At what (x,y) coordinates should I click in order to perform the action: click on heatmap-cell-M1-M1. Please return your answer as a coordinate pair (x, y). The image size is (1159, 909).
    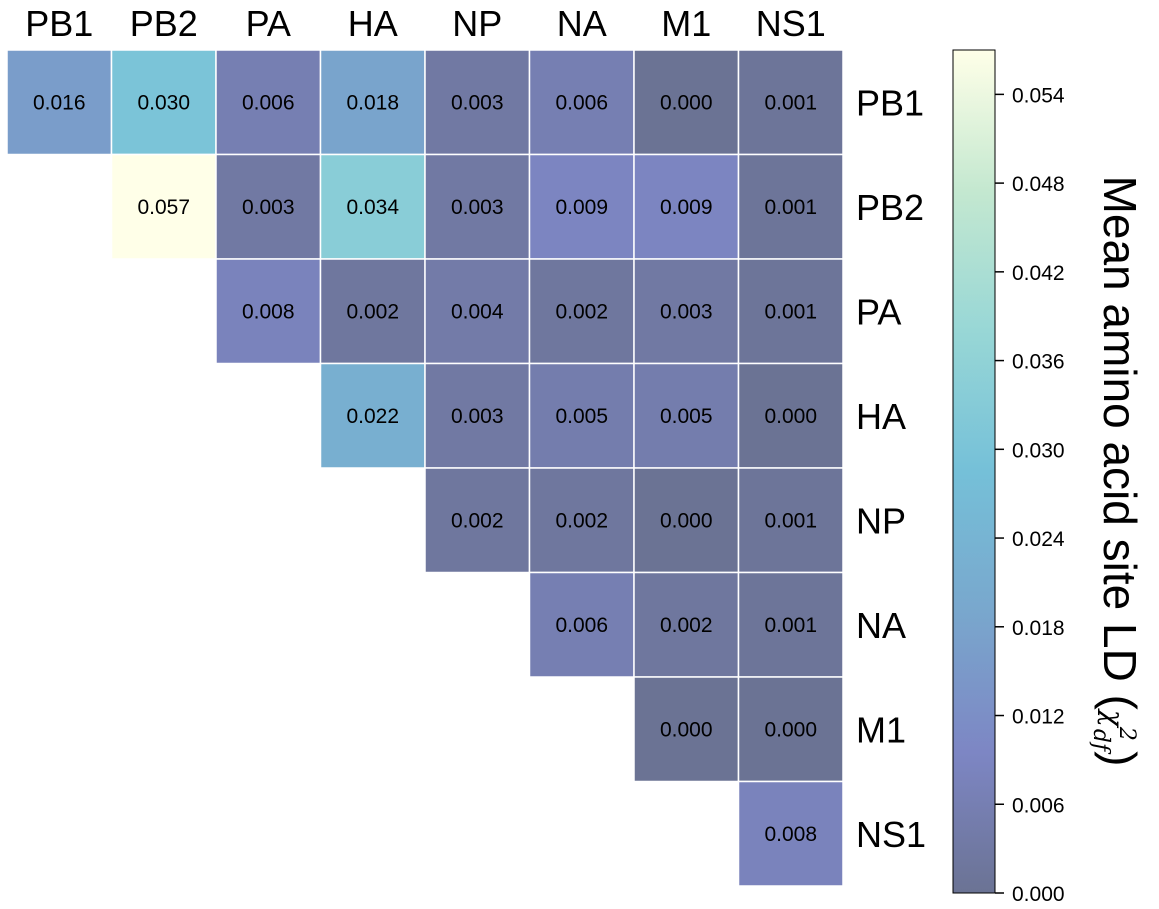
    Looking at the image, I should click on (686, 729).